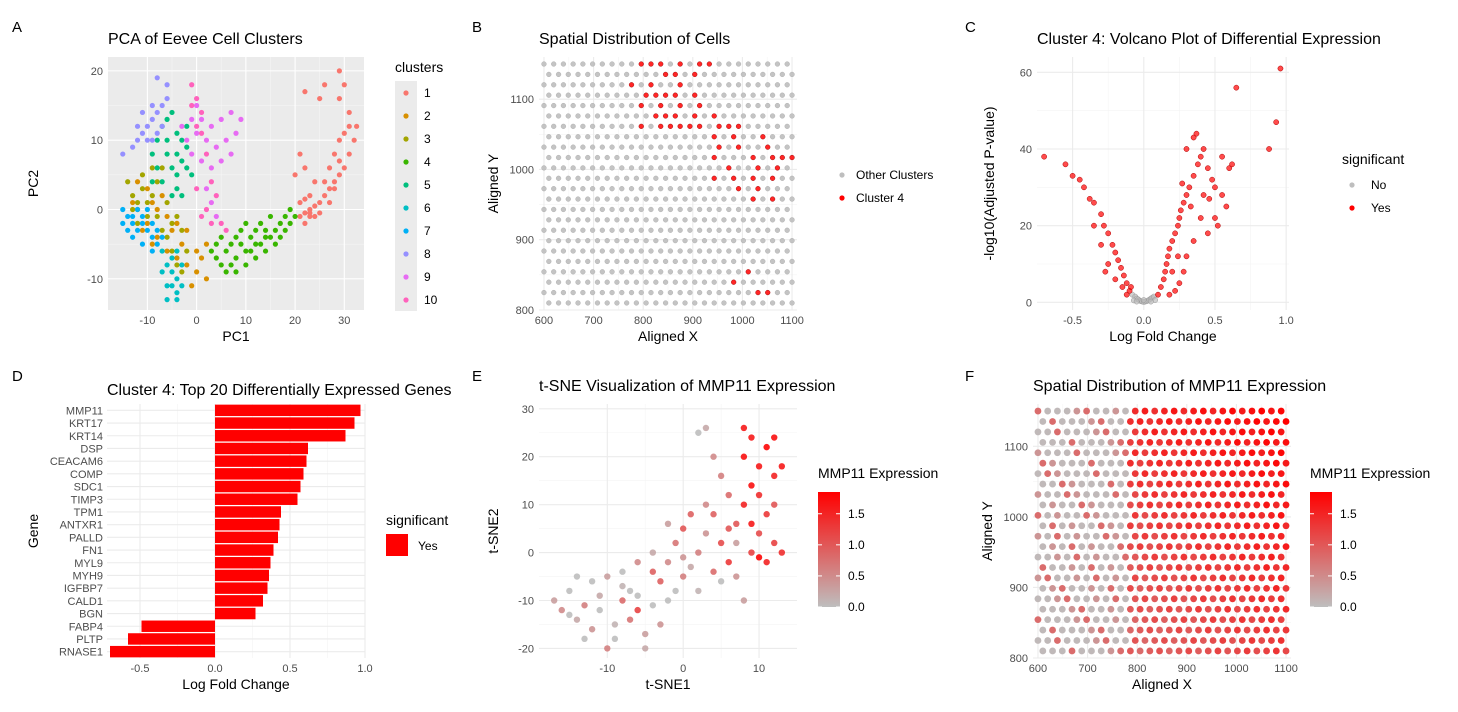 The height and width of the screenshot is (712, 1458). I want to click on legend-label: 1, so click(427, 93).